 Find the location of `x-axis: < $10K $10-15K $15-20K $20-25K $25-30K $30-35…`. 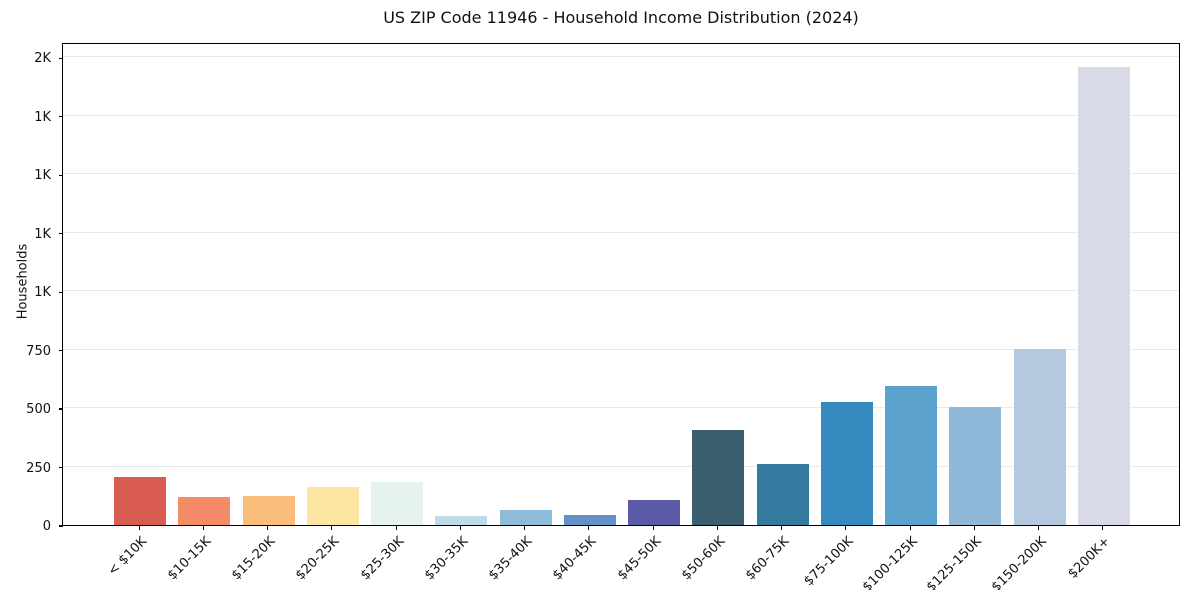

x-axis: < $10K $10-15K $15-20K $20-25K $25-30K $30-35… is located at coordinates (621, 558).